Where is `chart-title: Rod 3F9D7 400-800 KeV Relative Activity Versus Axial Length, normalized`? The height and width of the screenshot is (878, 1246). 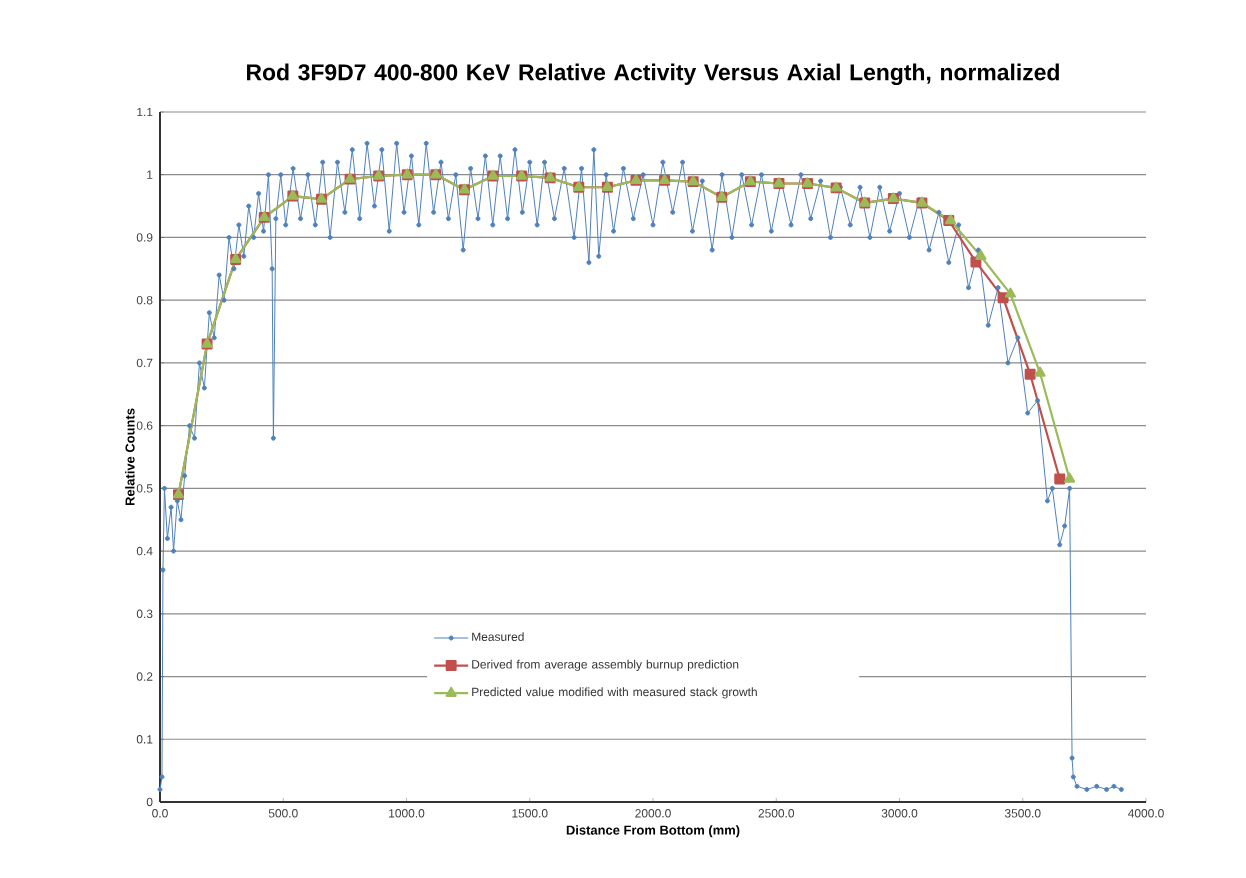 chart-title: Rod 3F9D7 400-800 KeV Relative Activity Versus Axial Length, normalized is located at coordinates (653, 74).